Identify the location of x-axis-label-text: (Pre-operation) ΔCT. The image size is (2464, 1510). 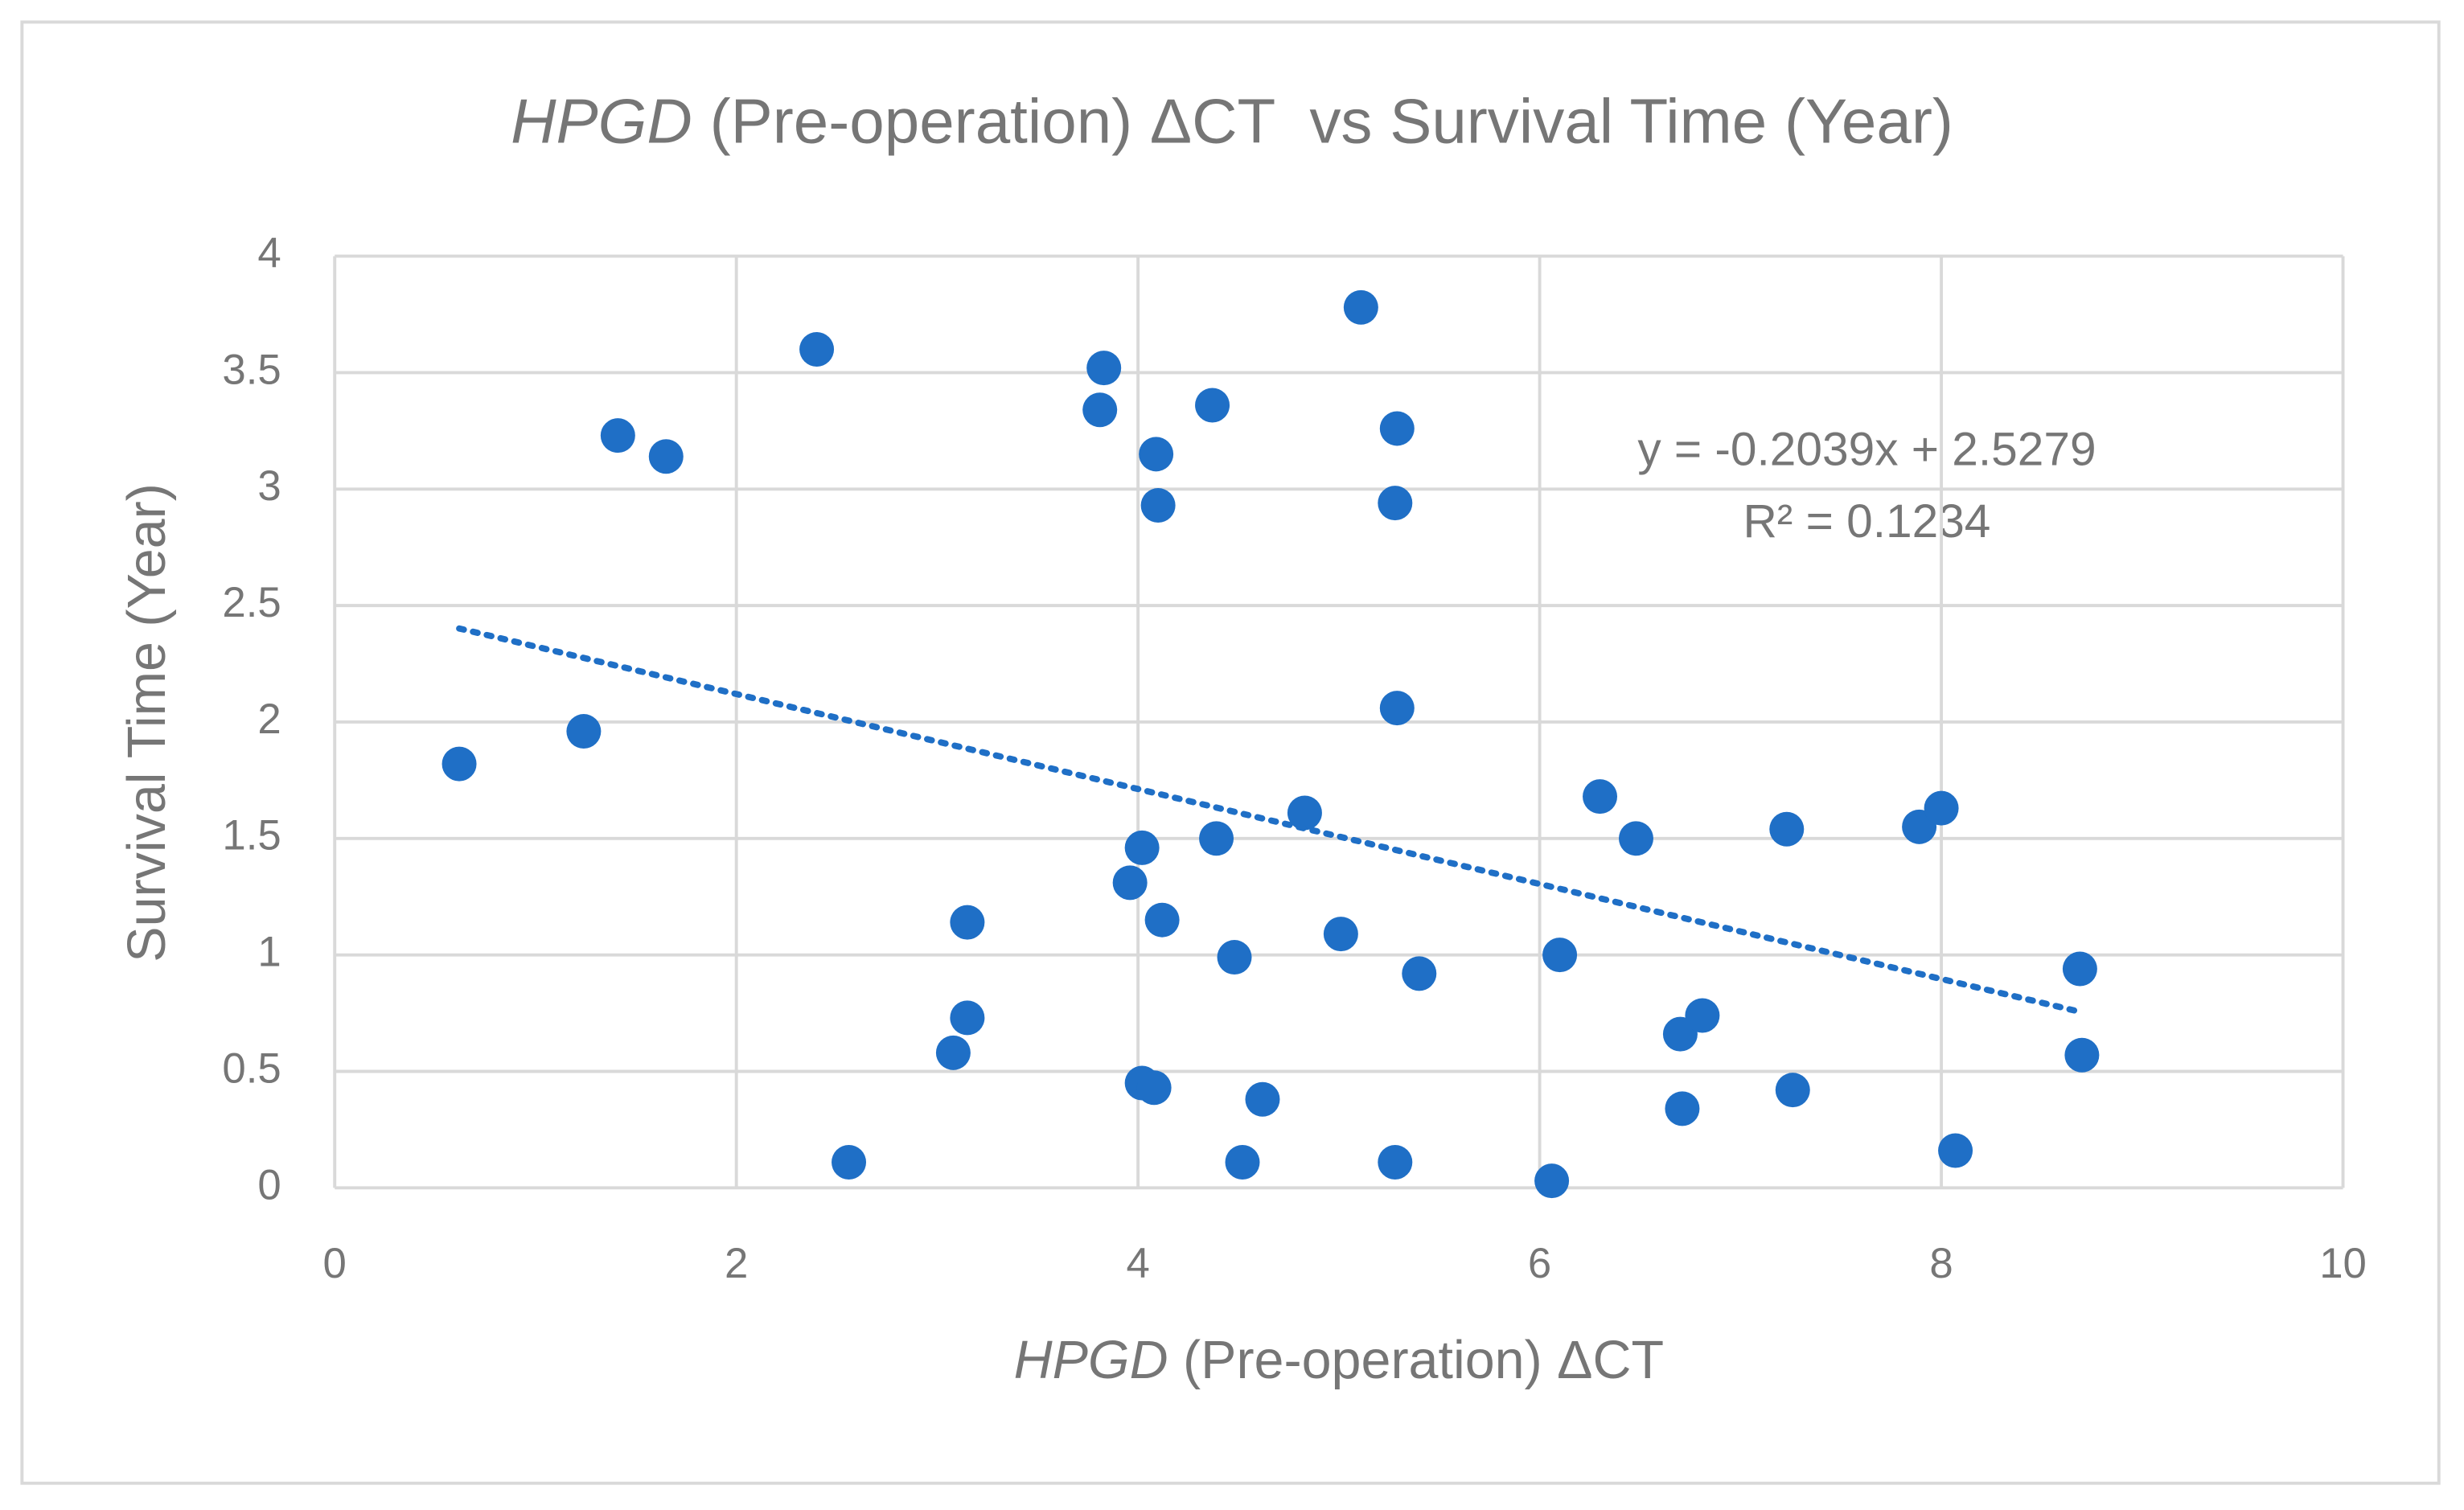
(1416, 1360).